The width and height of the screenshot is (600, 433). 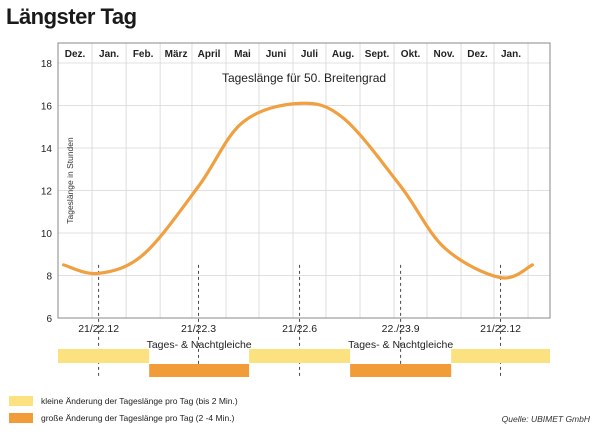 I want to click on y-tick-label: 6, so click(x=49, y=319).